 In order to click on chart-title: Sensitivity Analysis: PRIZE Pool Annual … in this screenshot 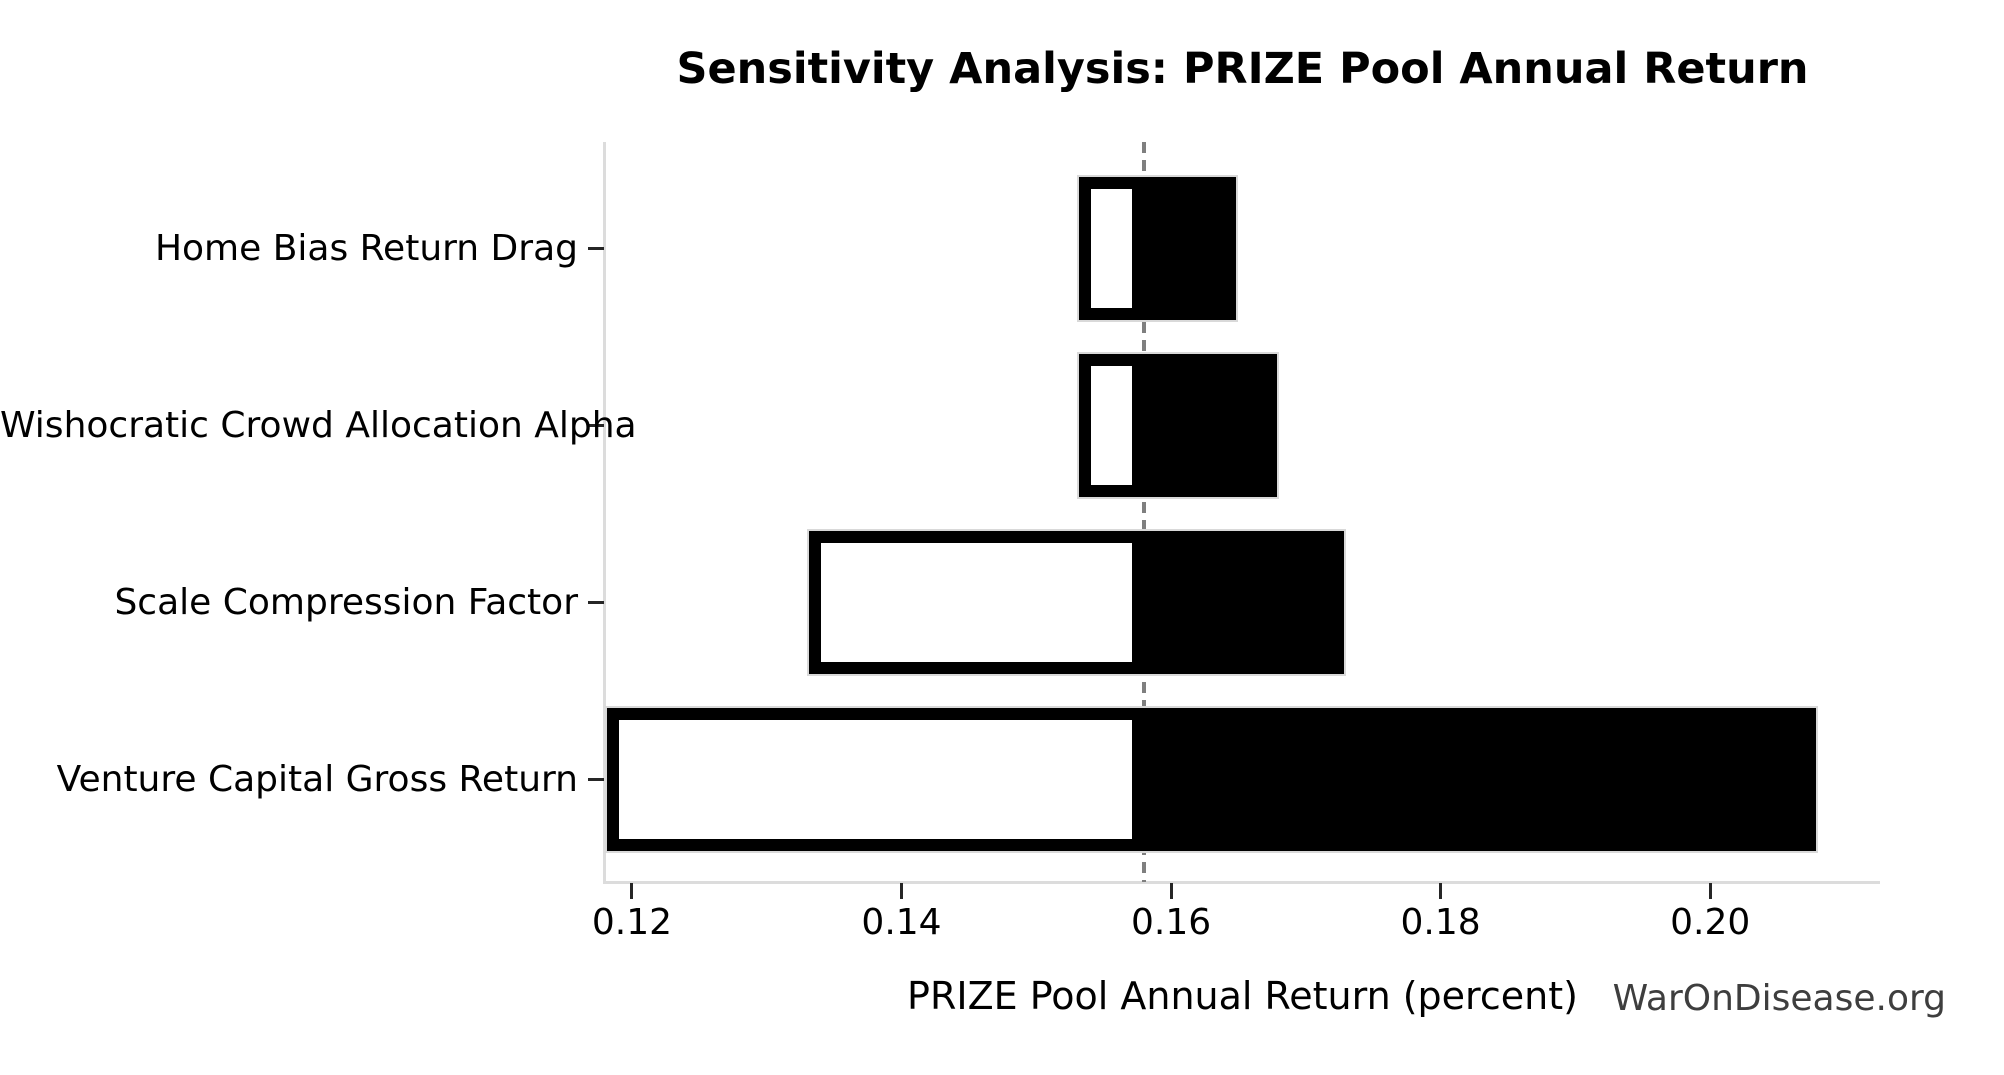, I will do `click(1242, 69)`.